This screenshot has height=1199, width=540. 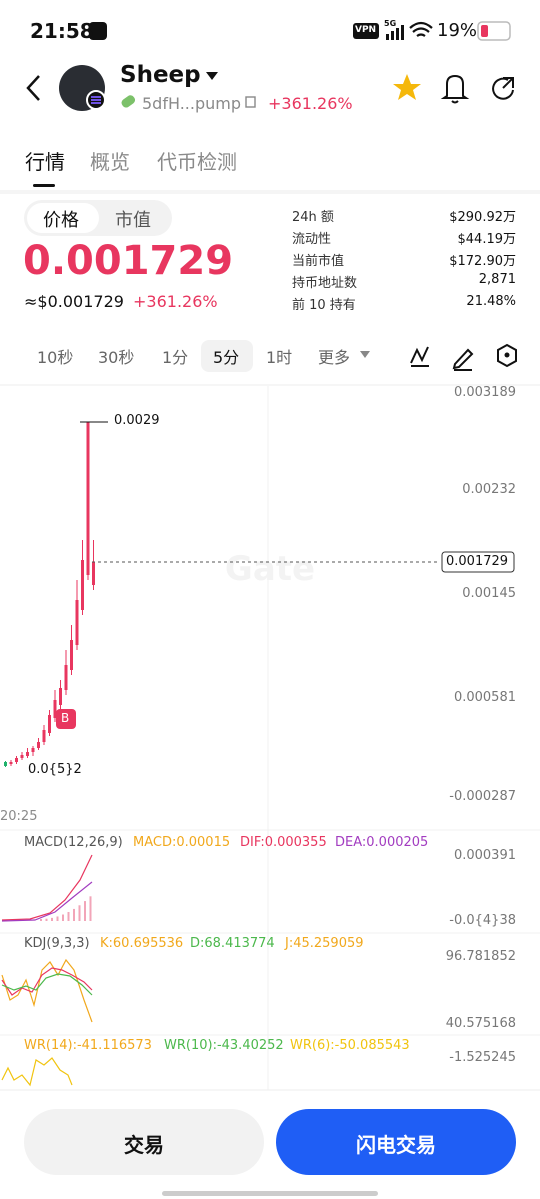 What do you see at coordinates (480, 1023) in the screenshot?
I see `kdj-axis-label: 40.575168` at bounding box center [480, 1023].